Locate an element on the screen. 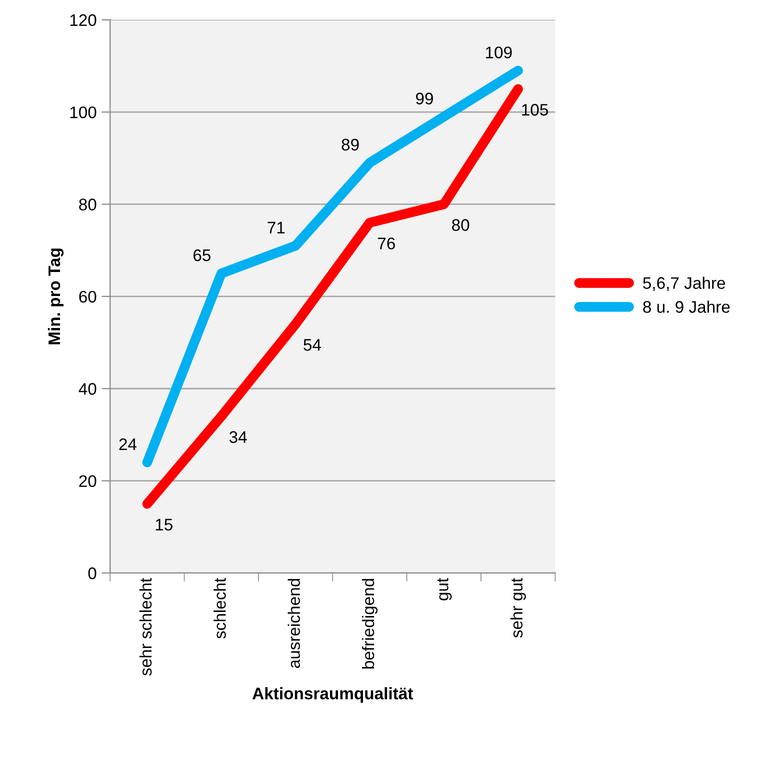 The height and width of the screenshot is (764, 770). data-label: 76 is located at coordinates (386, 244).